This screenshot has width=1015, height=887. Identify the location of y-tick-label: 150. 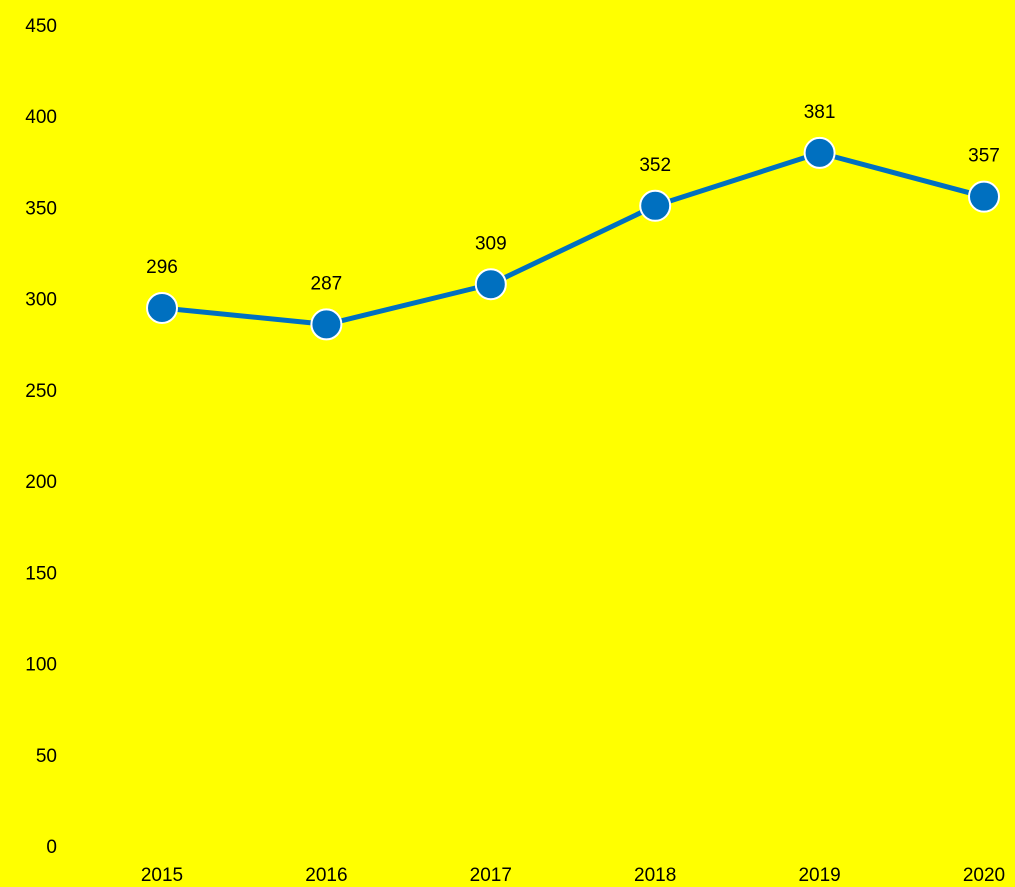
(41, 573).